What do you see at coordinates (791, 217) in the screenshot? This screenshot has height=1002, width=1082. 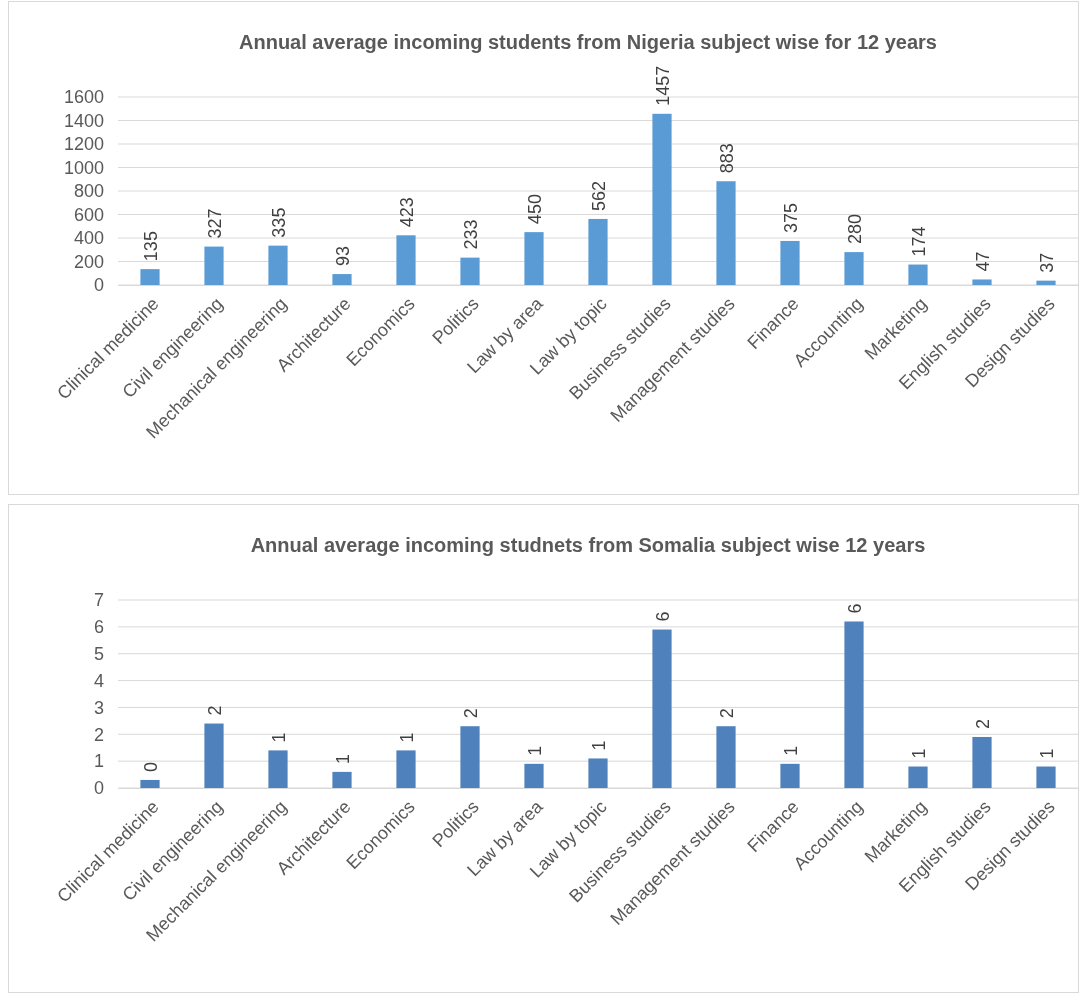 I see `data-label: 375` at bounding box center [791, 217].